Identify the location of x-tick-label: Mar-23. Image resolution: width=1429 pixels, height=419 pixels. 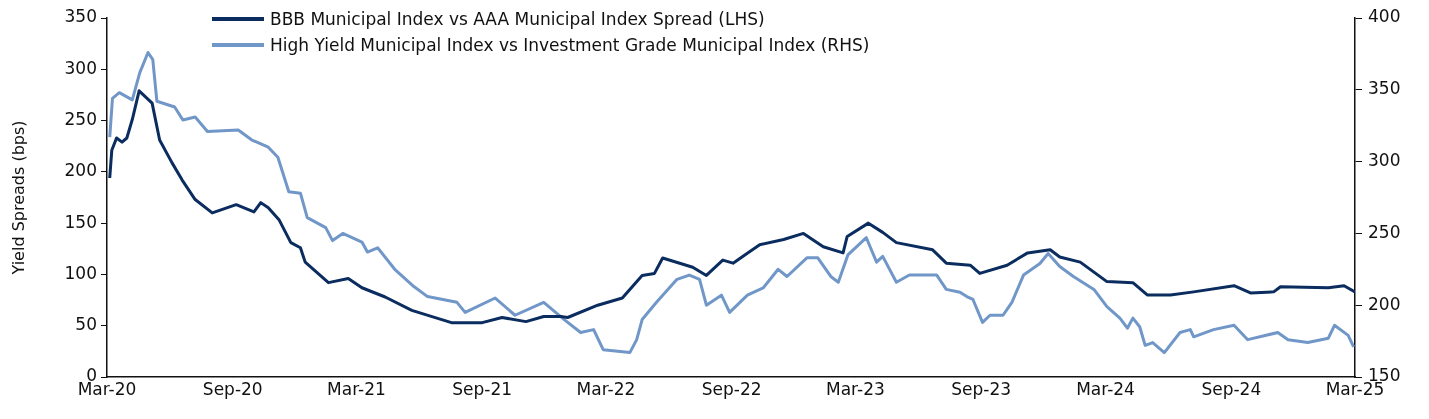
(855, 388).